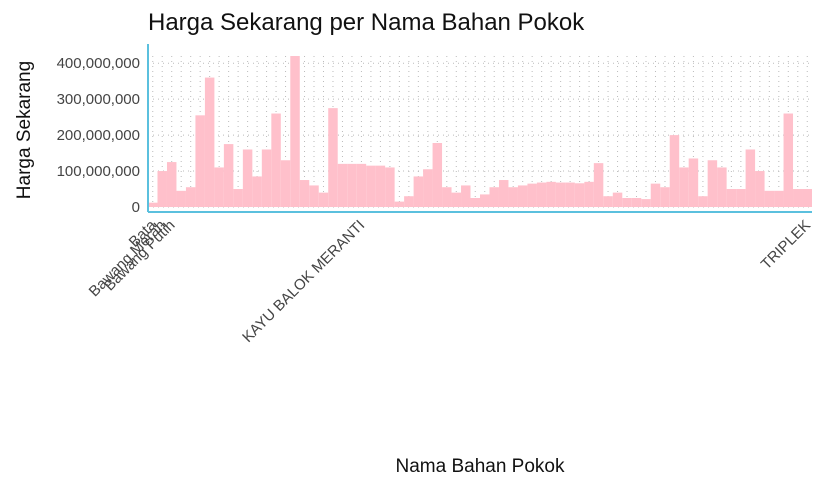 This screenshot has width=823, height=487. What do you see at coordinates (24, 130) in the screenshot?
I see `y-axis-title: Harga Sekarang` at bounding box center [24, 130].